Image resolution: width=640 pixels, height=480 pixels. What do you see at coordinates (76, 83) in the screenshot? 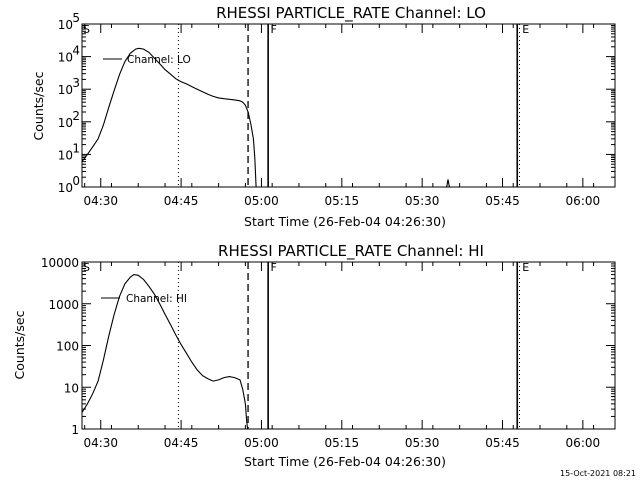
I see `lo-y-tick-exponent-3: 3` at bounding box center [76, 83].